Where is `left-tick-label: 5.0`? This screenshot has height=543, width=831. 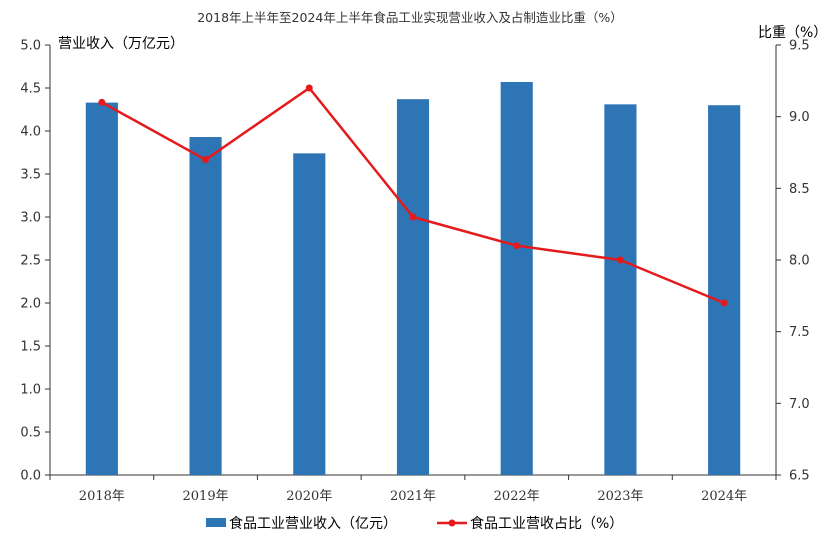 left-tick-label: 5.0 is located at coordinates (30, 46).